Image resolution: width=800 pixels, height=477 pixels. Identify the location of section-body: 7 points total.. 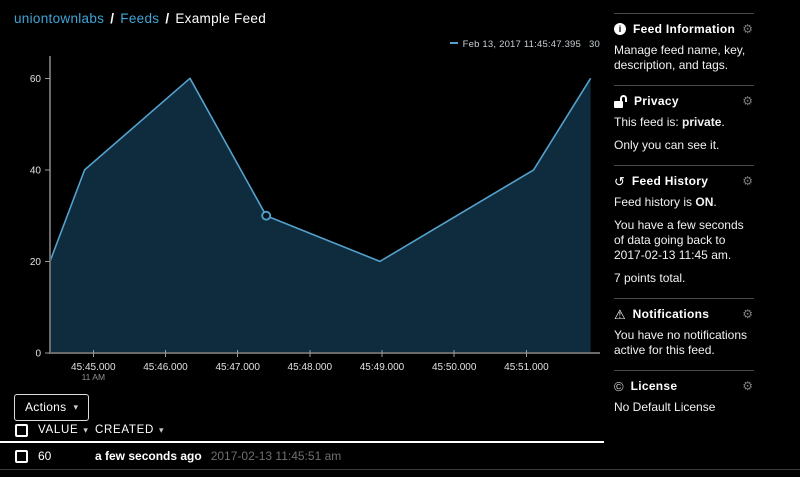
(650, 278).